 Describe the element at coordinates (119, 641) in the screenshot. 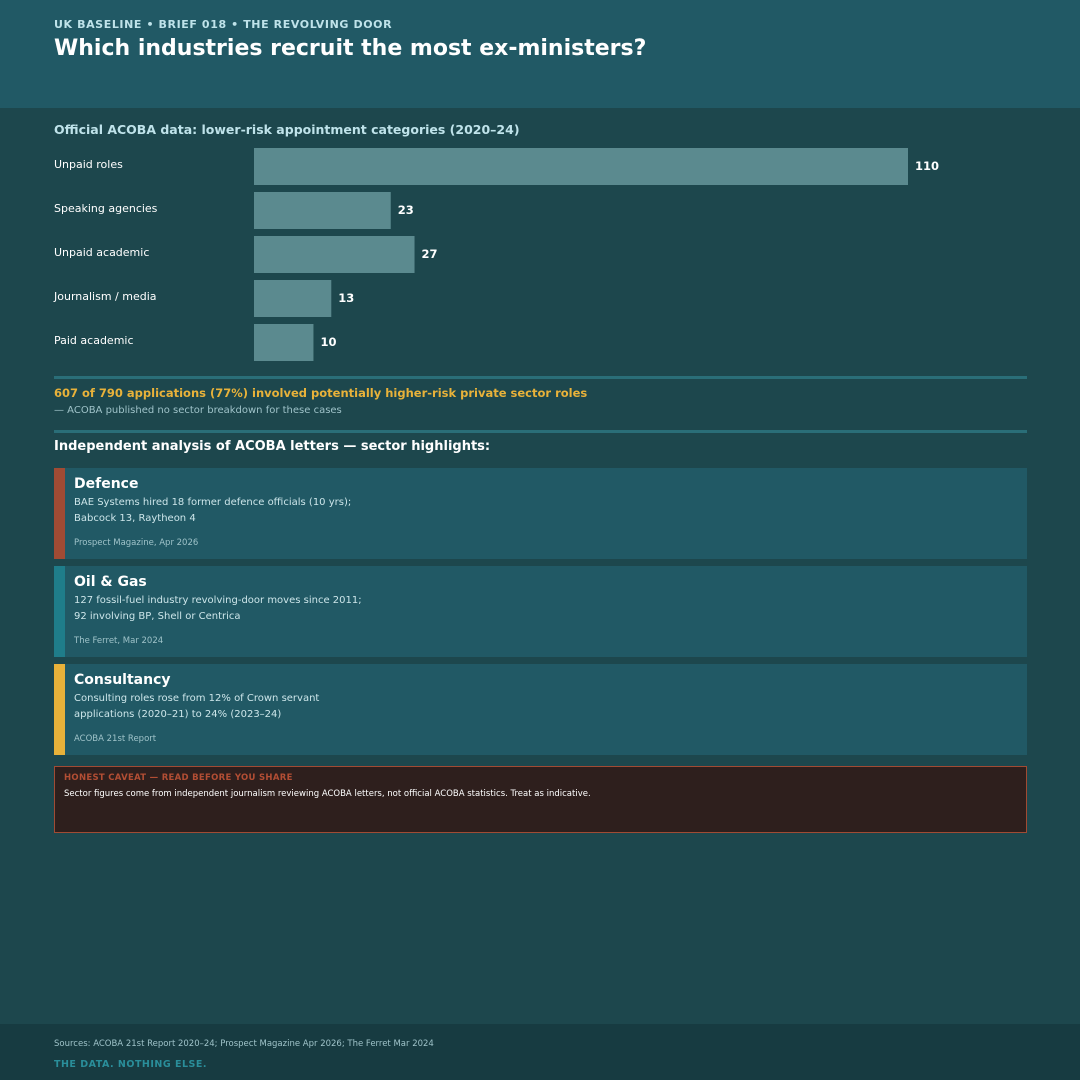

I see `sector-source: The Ferret, Mar 2024` at that location.